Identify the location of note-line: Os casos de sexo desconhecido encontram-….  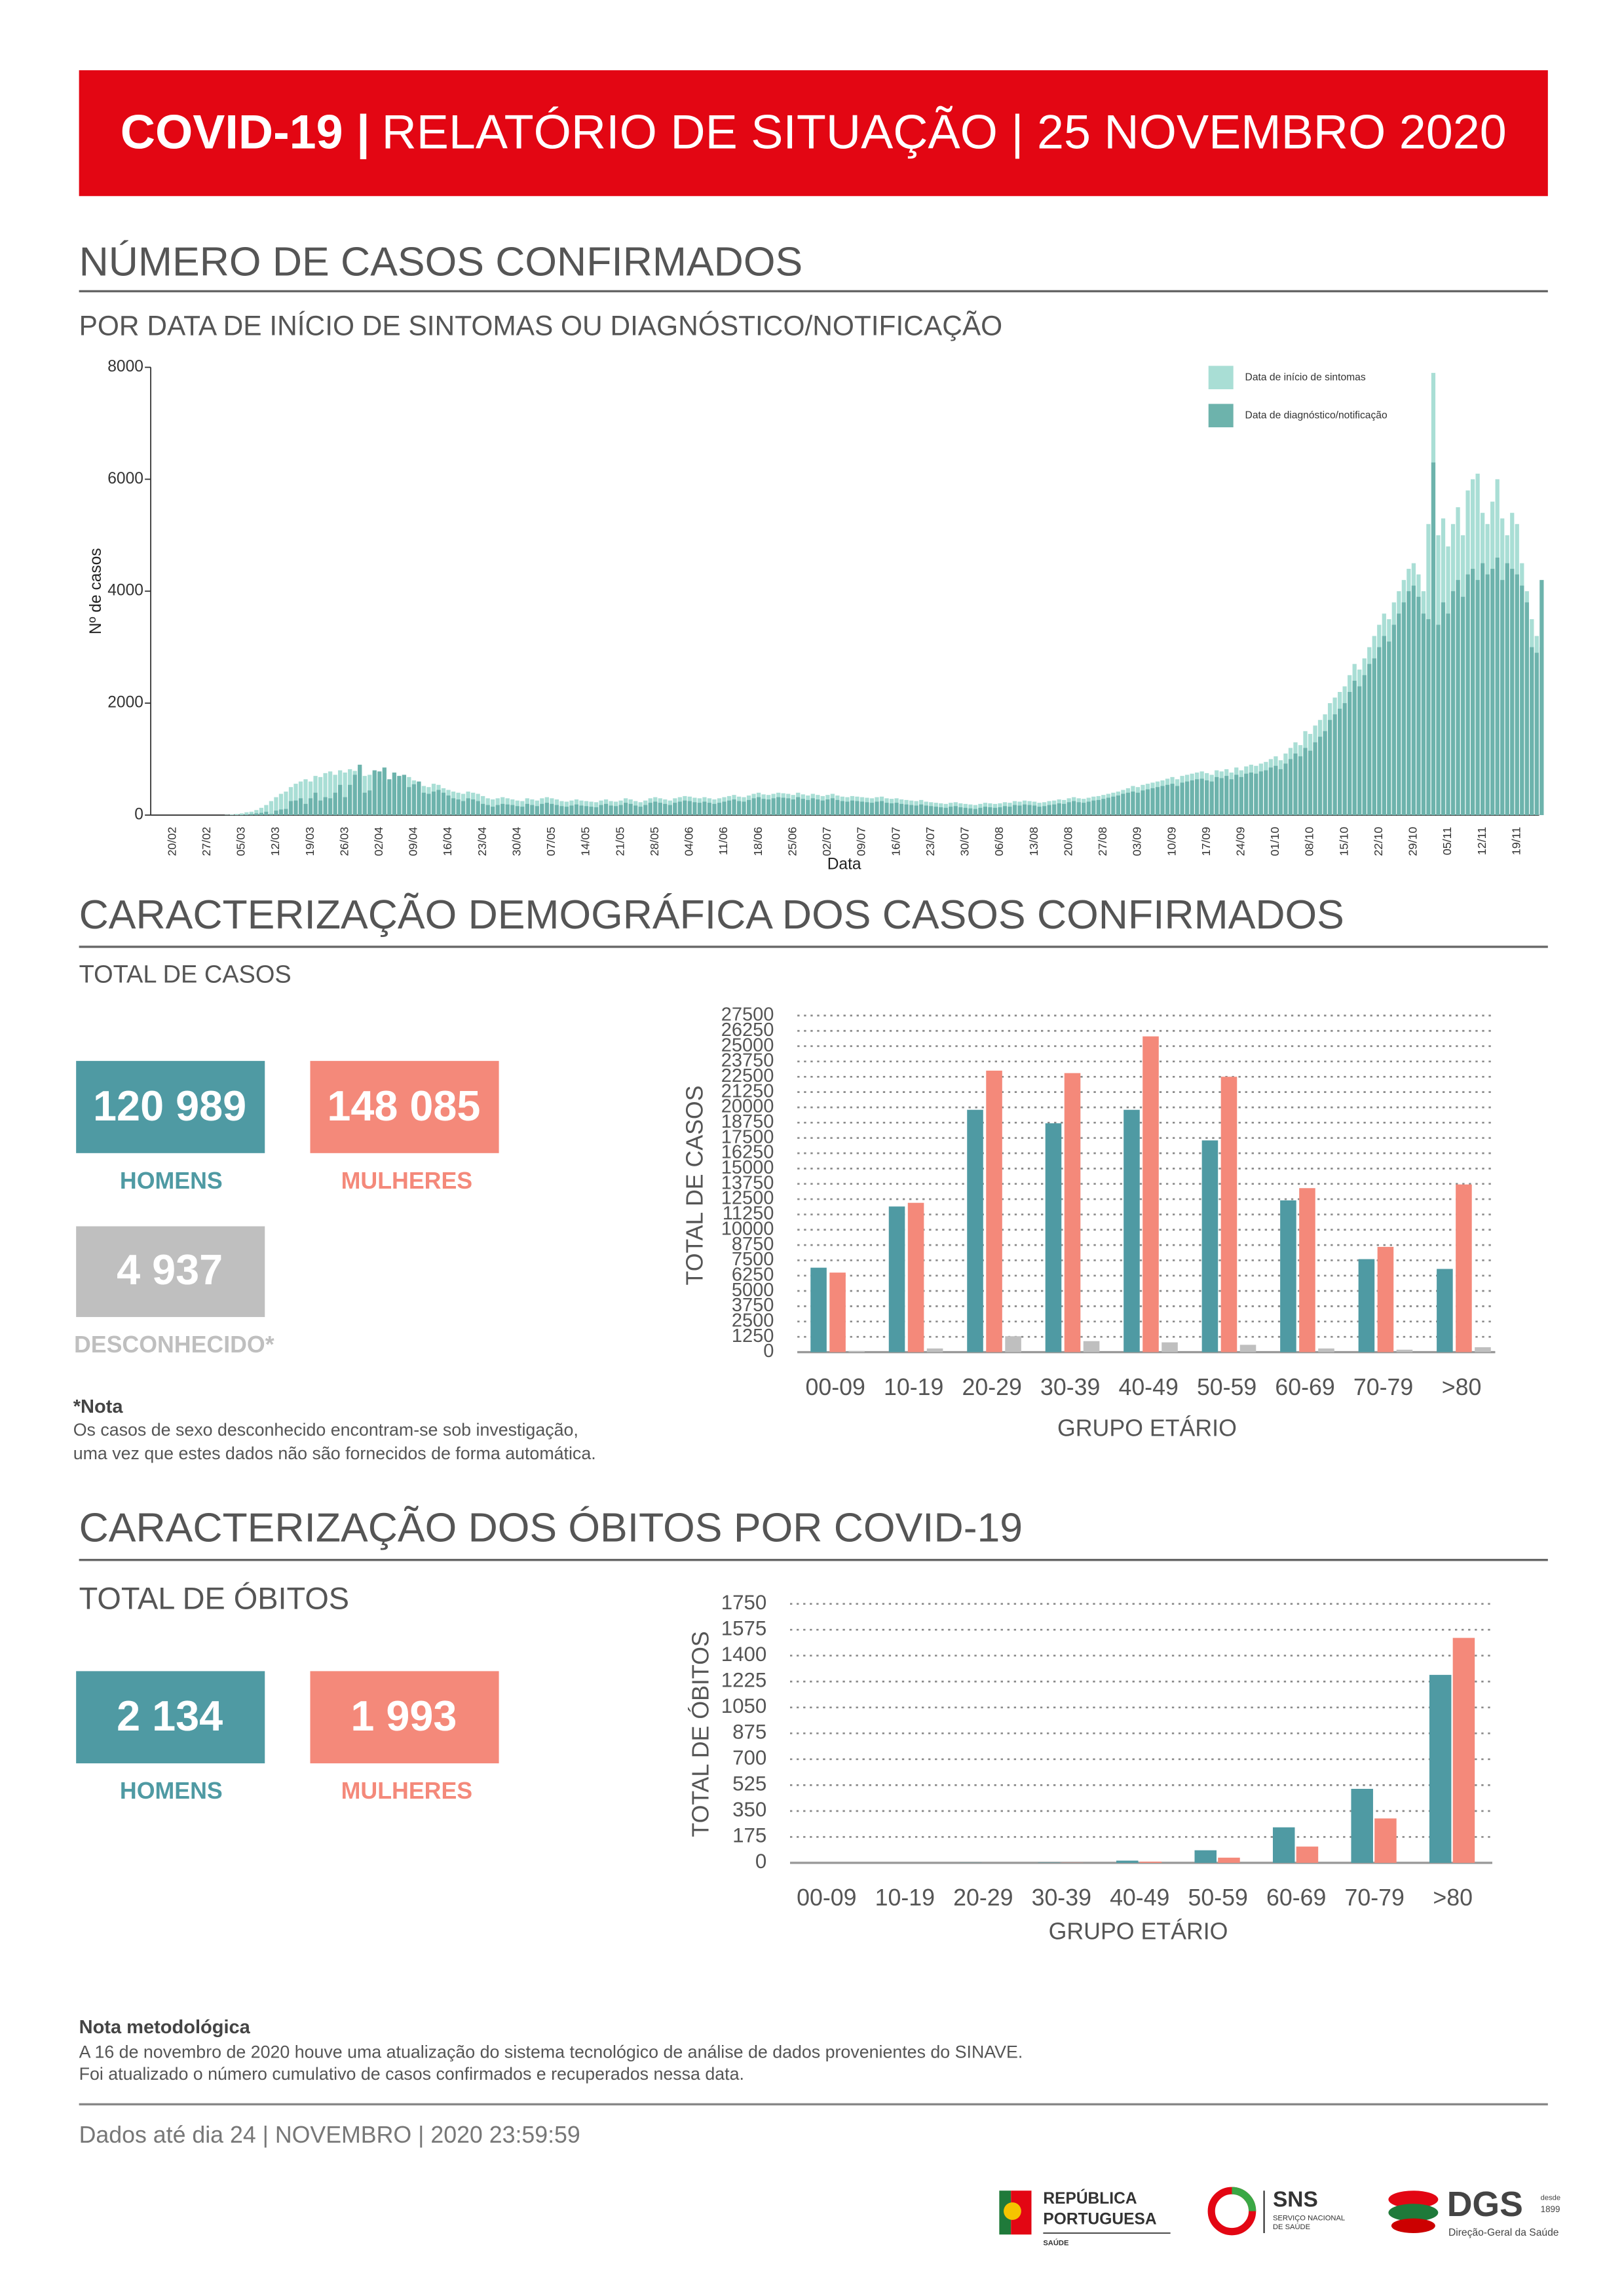
(325, 1430).